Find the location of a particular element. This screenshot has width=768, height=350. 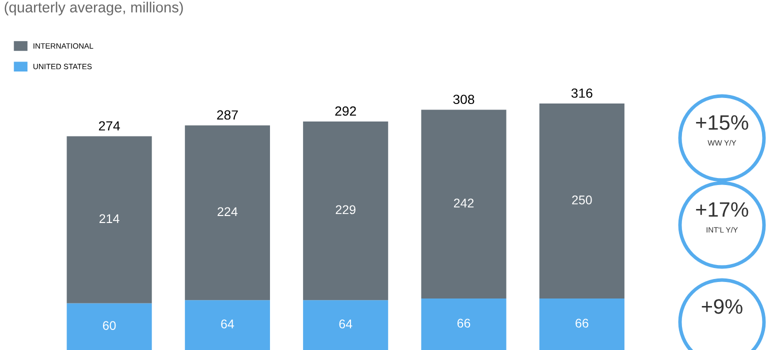

data-label: 214 is located at coordinates (109, 218).